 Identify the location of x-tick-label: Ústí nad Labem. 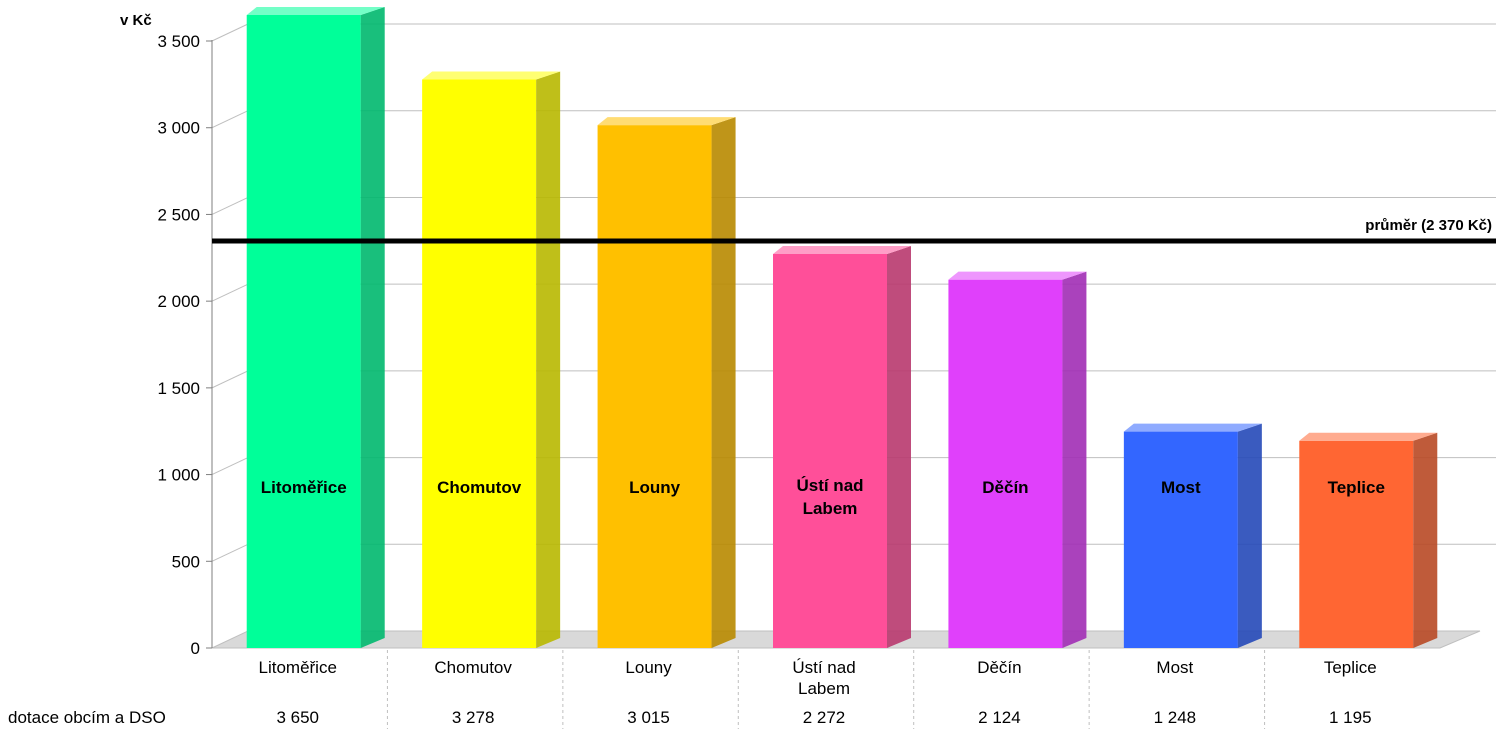
(823, 678).